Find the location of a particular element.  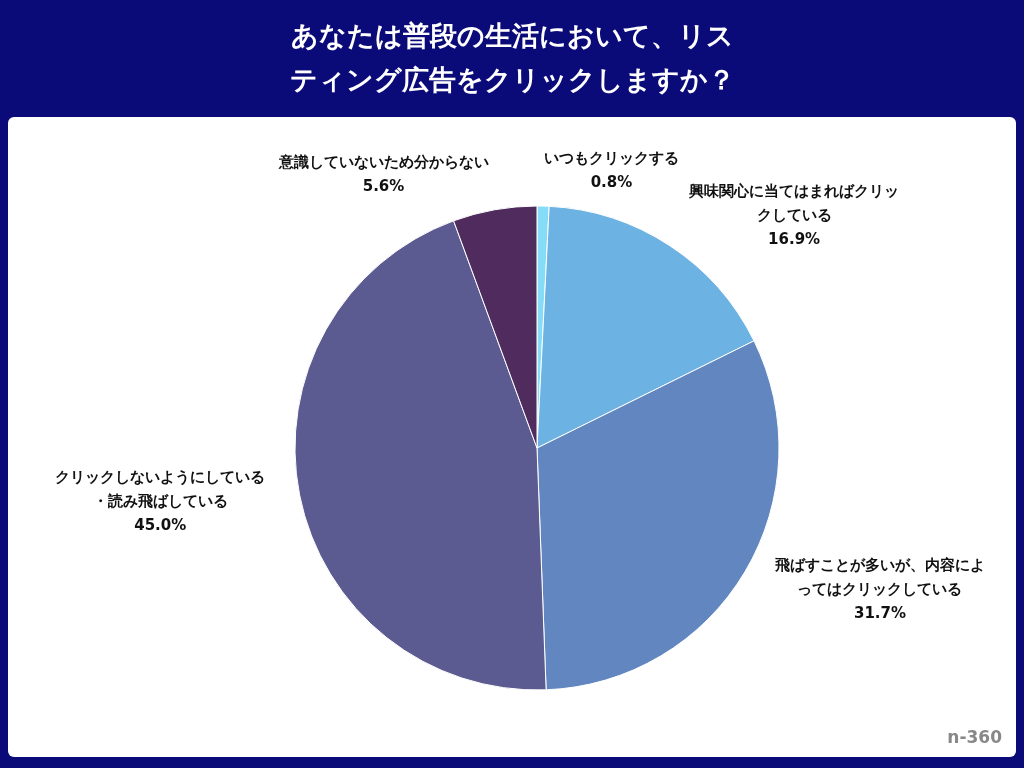

chart-title: あなたは普段の生活において、リスティング広告をクリックしますか？ is located at coordinates (512, 58).